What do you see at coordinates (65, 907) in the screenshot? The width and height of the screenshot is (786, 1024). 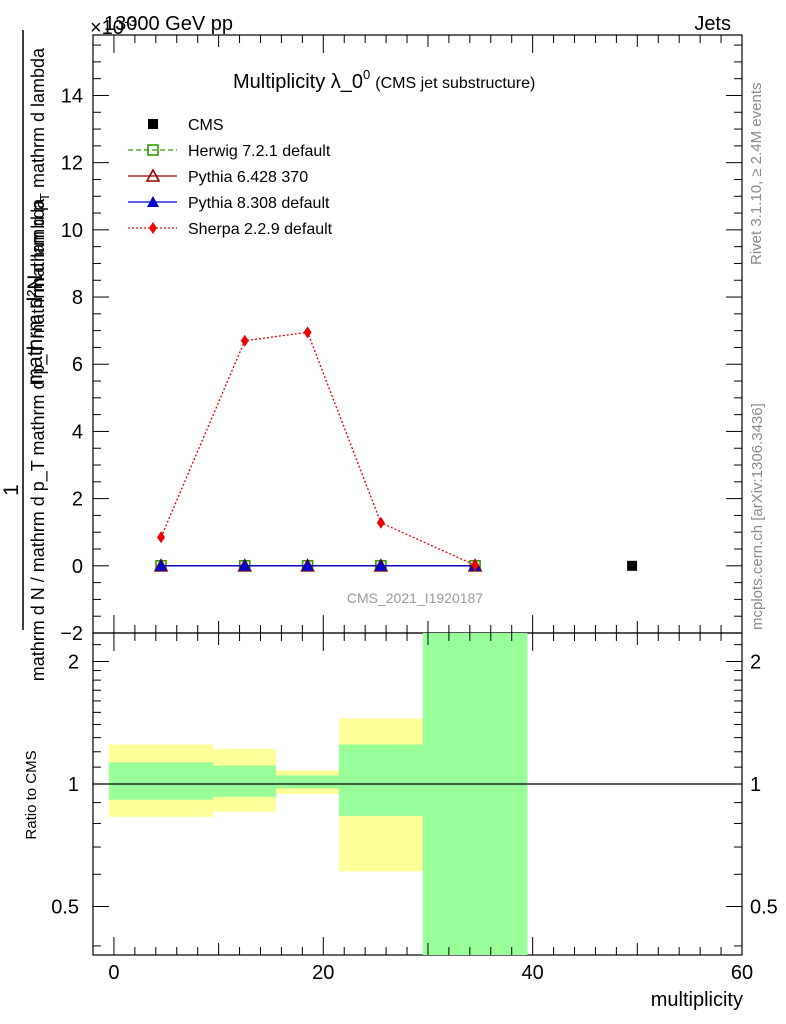 I see `ratio-tick-label-left: 0.5` at bounding box center [65, 907].